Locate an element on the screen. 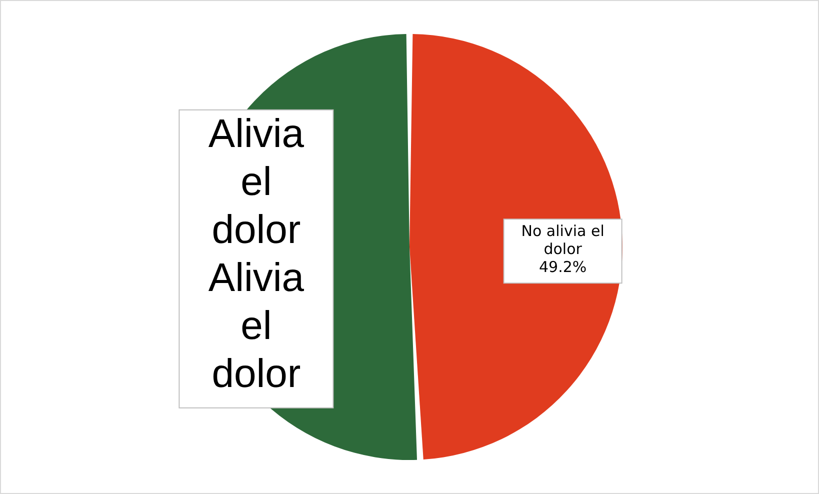 This screenshot has width=819, height=494. data-label: Alivia el dolor is located at coordinates (256, 326).